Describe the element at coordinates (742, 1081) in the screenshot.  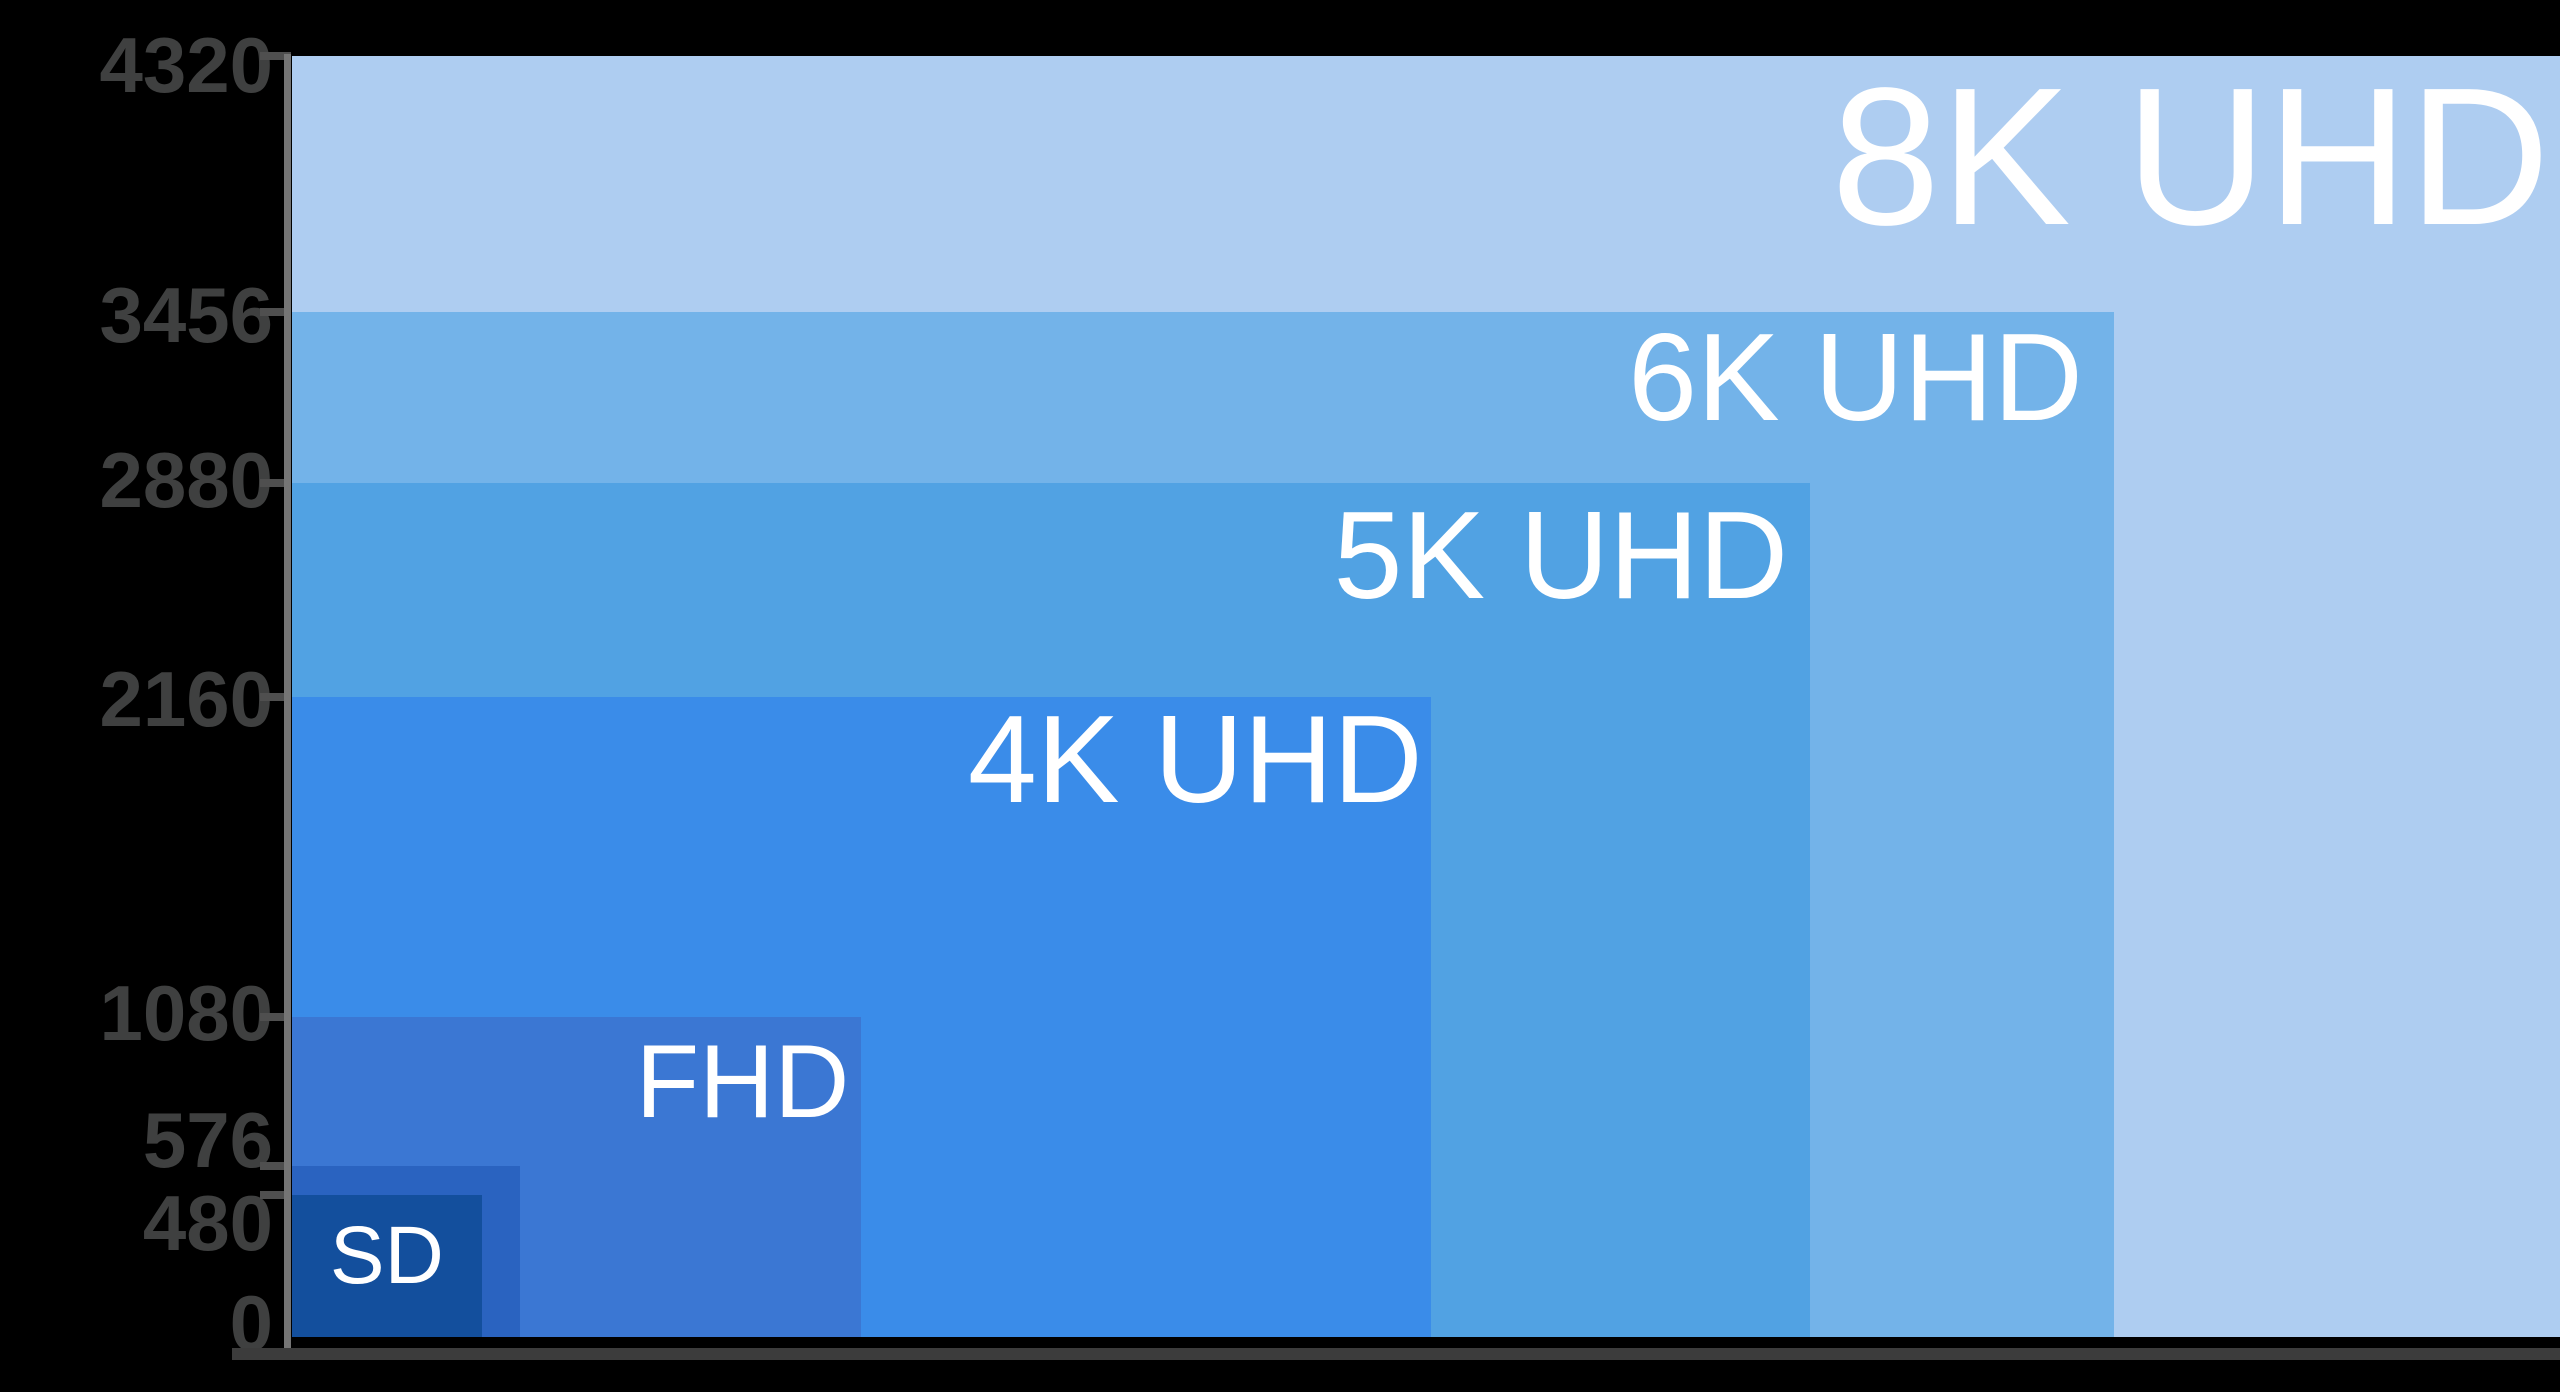
I see `label-fhd: FHD` at that location.